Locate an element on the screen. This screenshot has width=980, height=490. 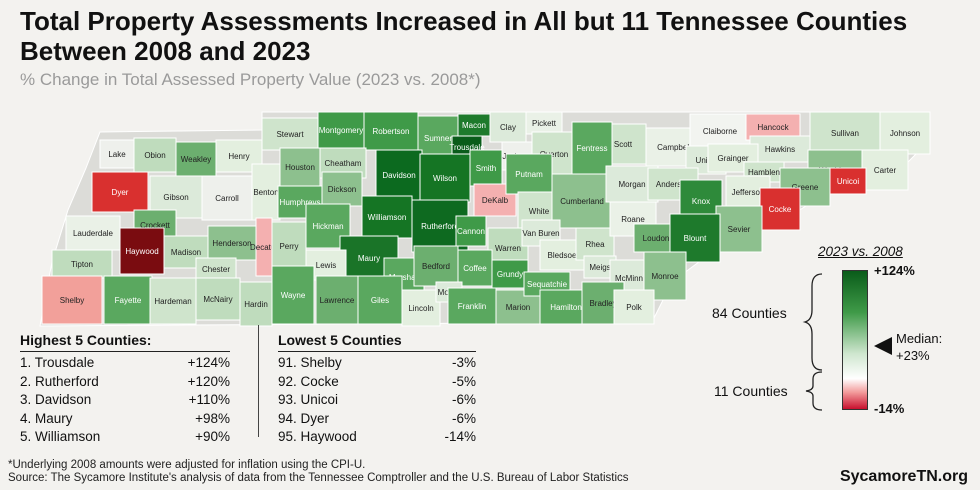
county-claiborne is located at coordinates (720, 131).